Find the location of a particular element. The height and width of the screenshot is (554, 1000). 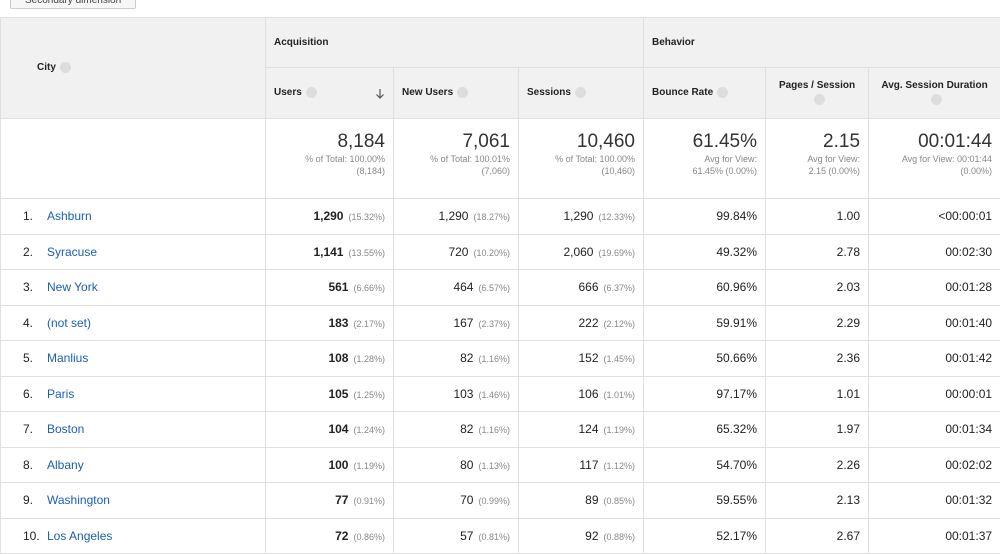

column-header: New Users is located at coordinates (456, 93).